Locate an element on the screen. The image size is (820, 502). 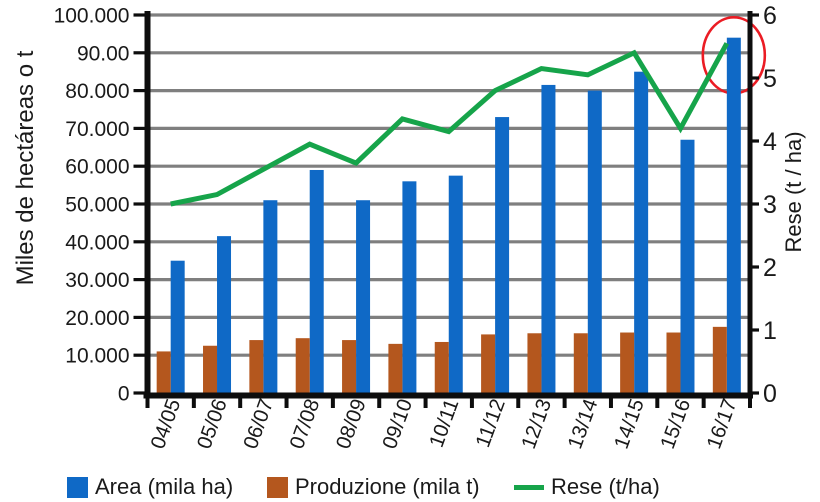
legend-item-area: Area (mila ha) is located at coordinates (150, 487).